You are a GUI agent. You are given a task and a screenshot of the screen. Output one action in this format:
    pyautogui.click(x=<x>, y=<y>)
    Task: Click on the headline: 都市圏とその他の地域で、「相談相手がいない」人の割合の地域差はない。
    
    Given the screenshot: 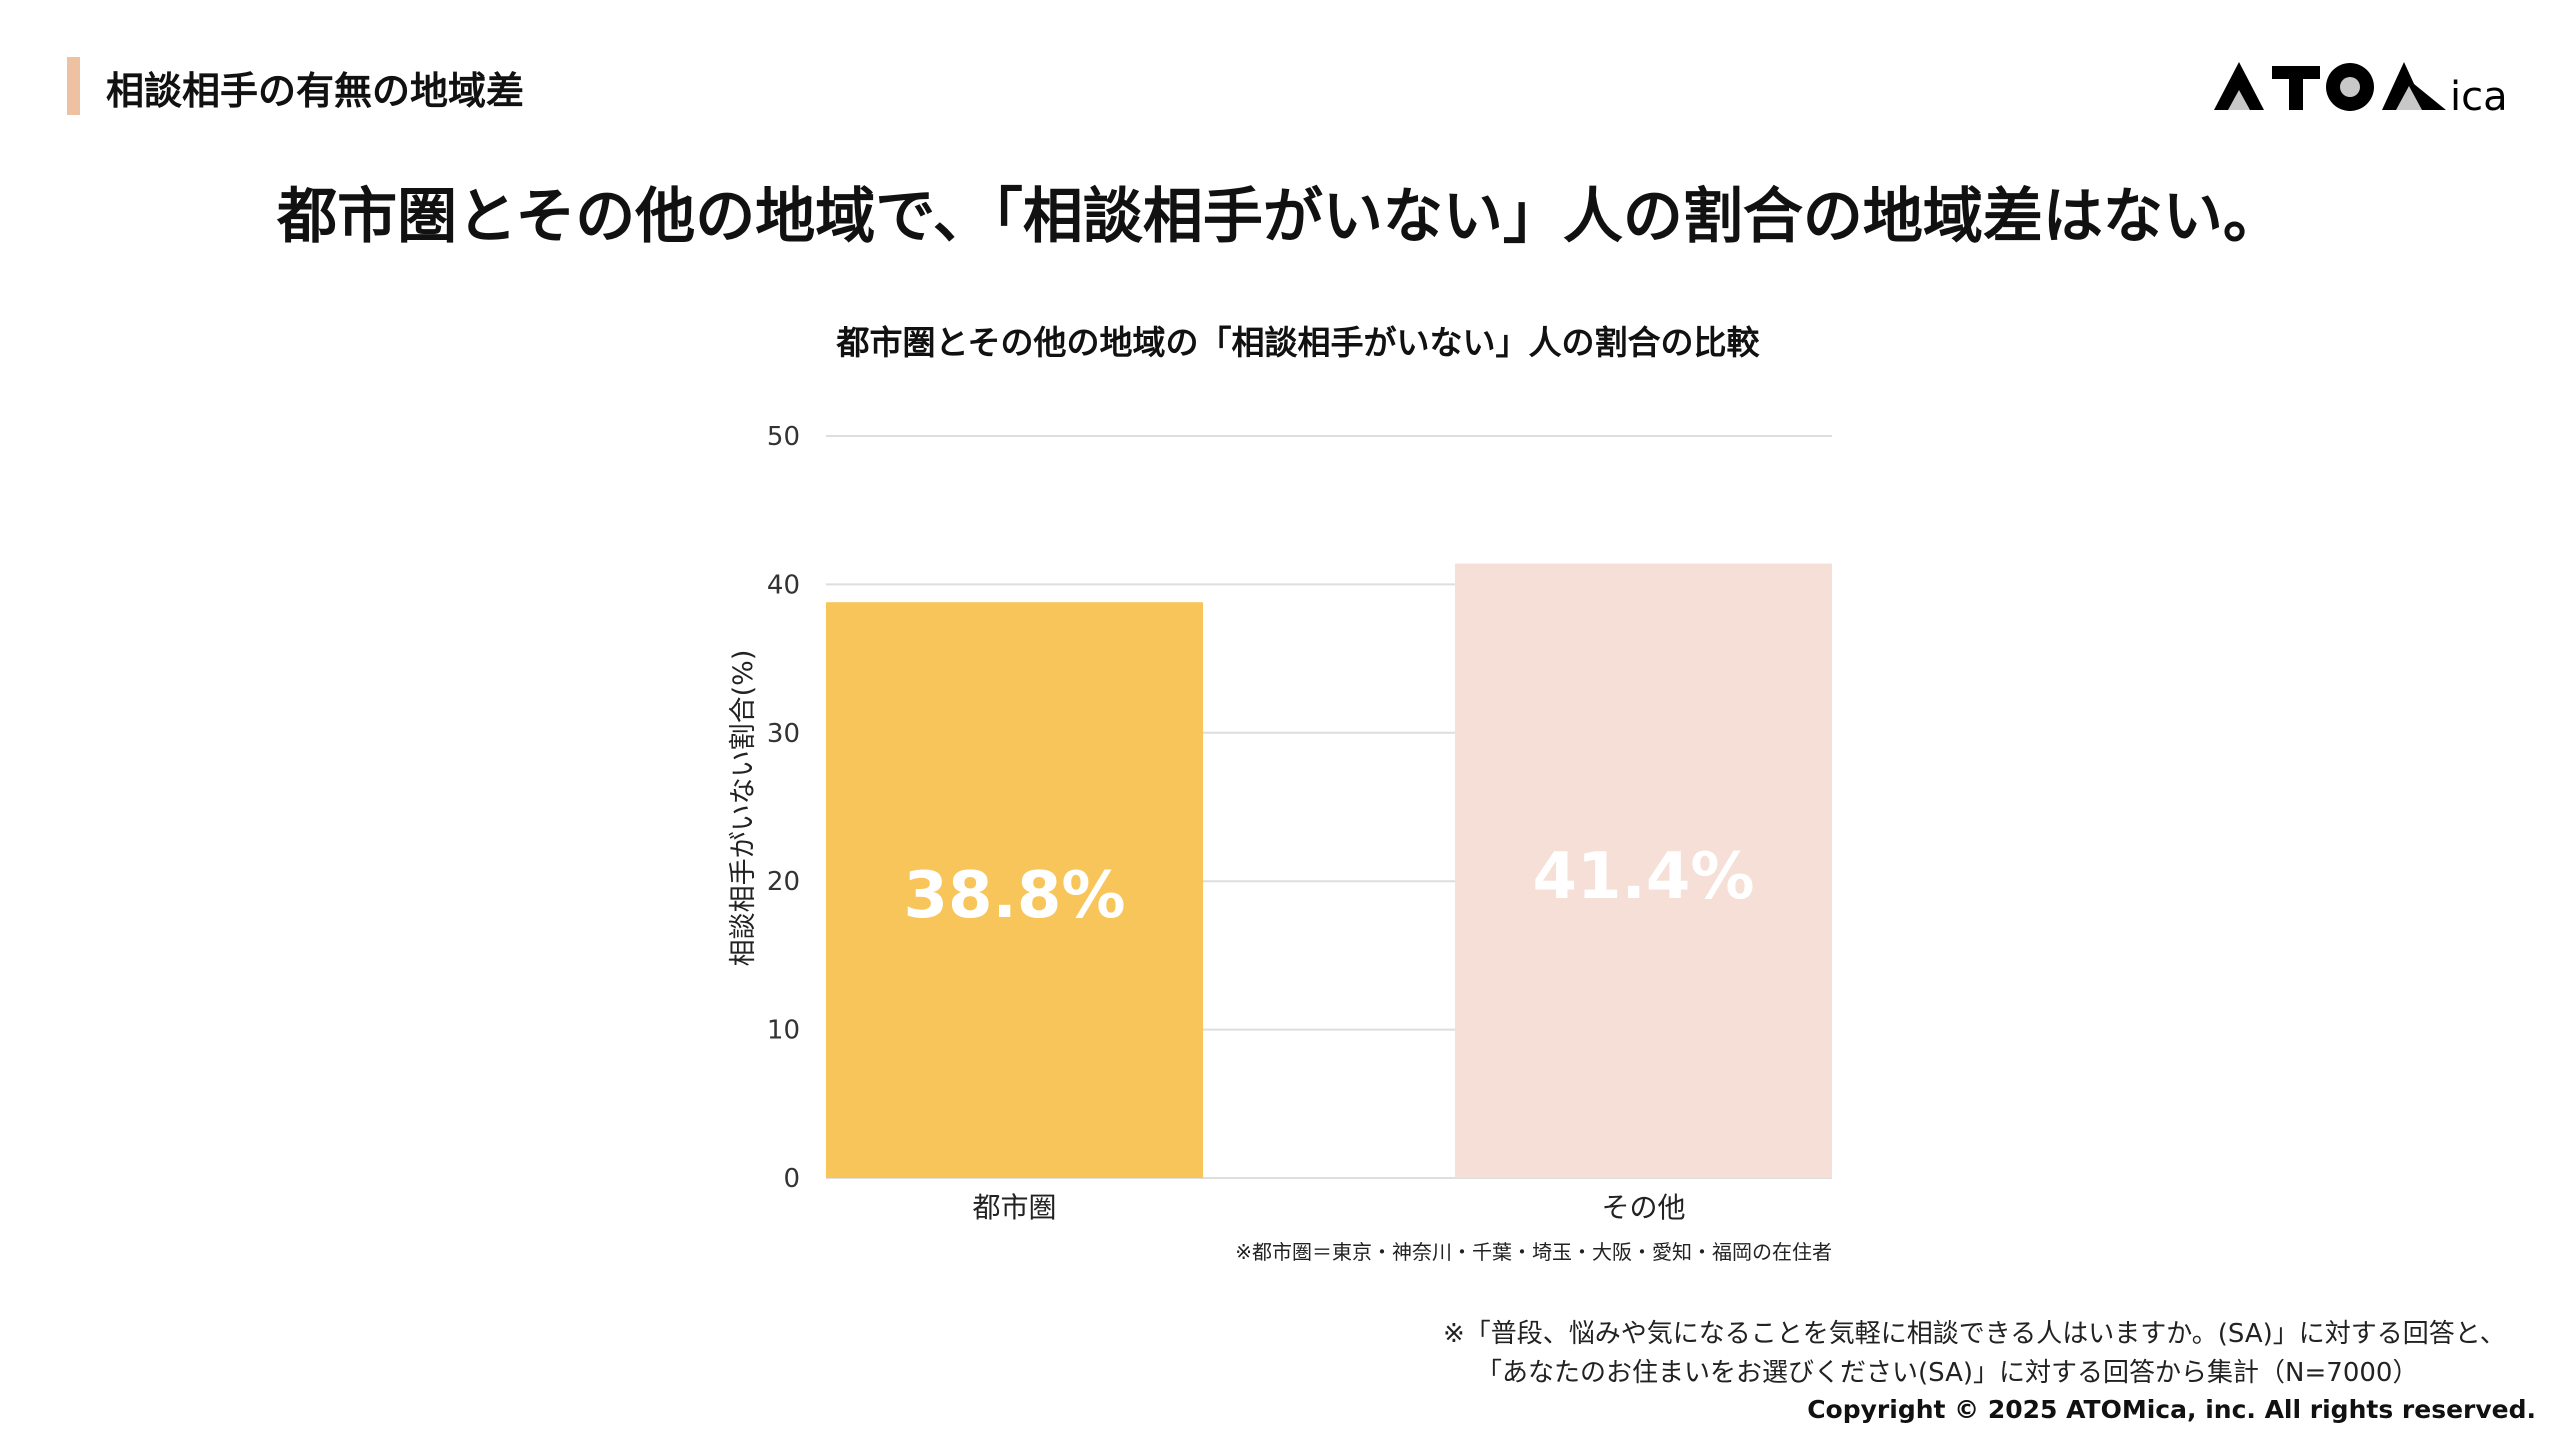 What is the action you would take?
    pyautogui.click(x=1280, y=217)
    